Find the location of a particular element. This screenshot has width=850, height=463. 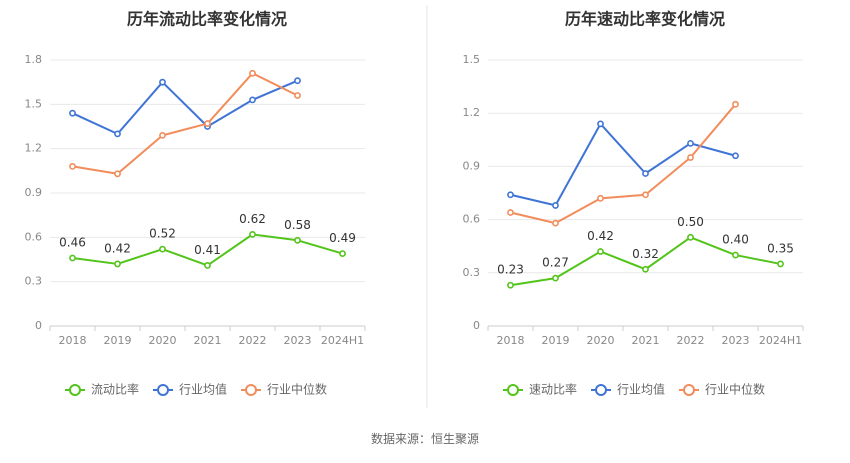

data-label: 0.32 is located at coordinates (645, 254).